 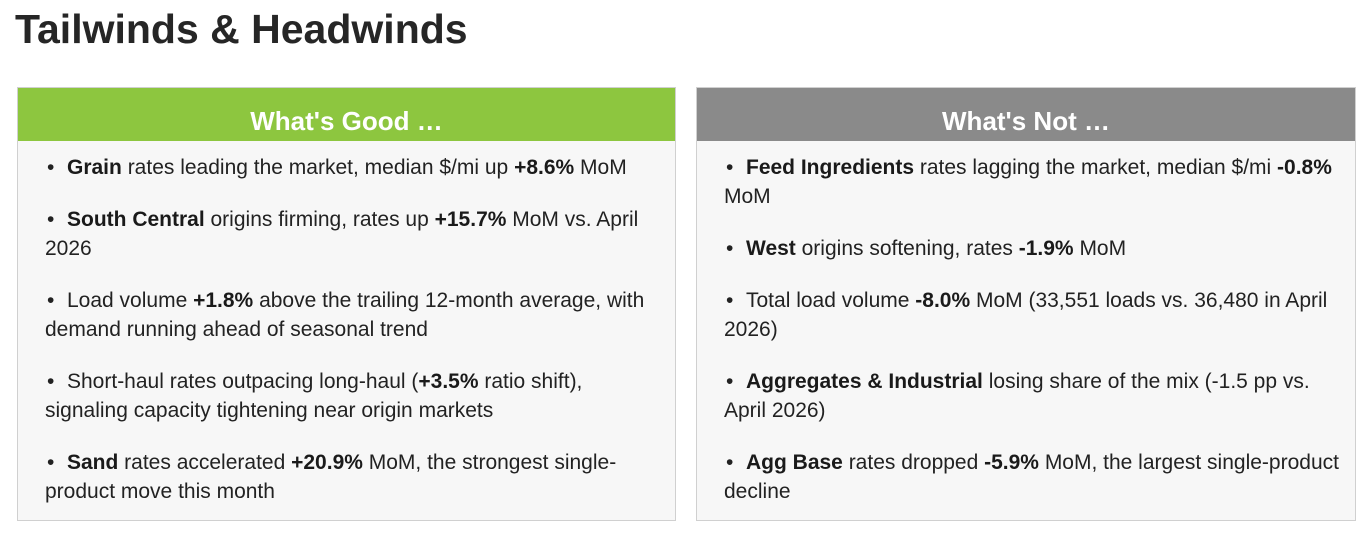 What do you see at coordinates (913, 462) in the screenshot?
I see `item-text: rates dropped` at bounding box center [913, 462].